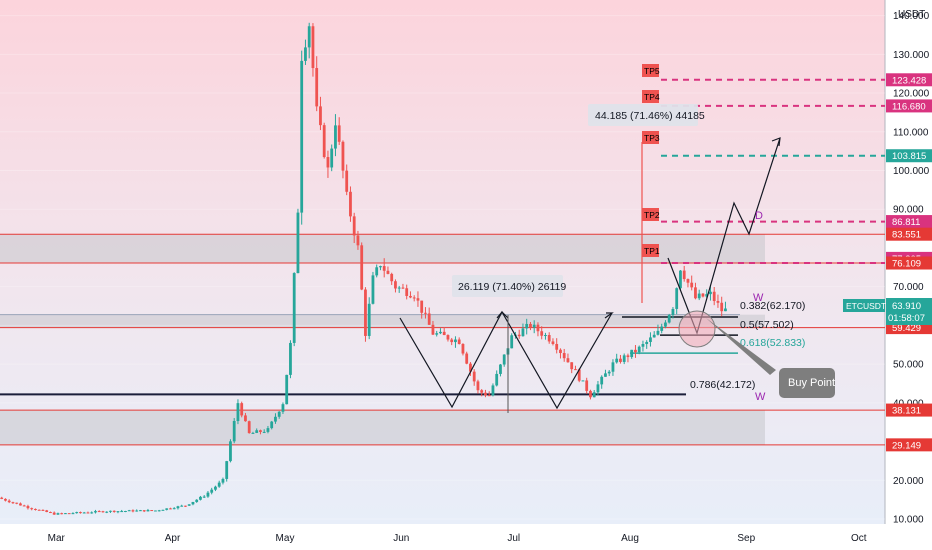 This screenshot has width=932, height=550. Describe the element at coordinates (864, 305) in the screenshot. I see `symbol-badge: ETCUSDT` at that location.